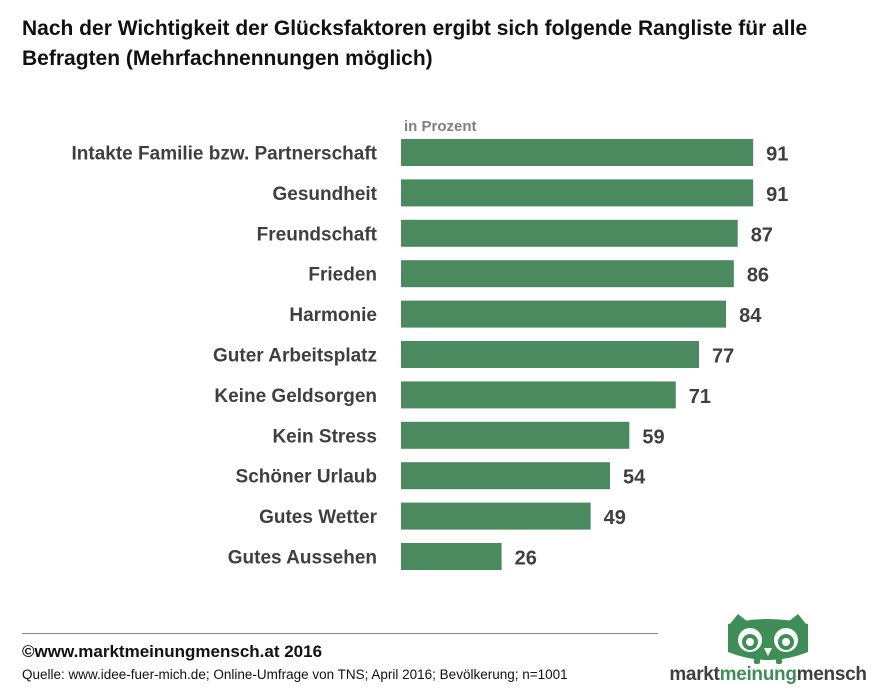  What do you see at coordinates (723, 357) in the screenshot?
I see `data-label: 77` at bounding box center [723, 357].